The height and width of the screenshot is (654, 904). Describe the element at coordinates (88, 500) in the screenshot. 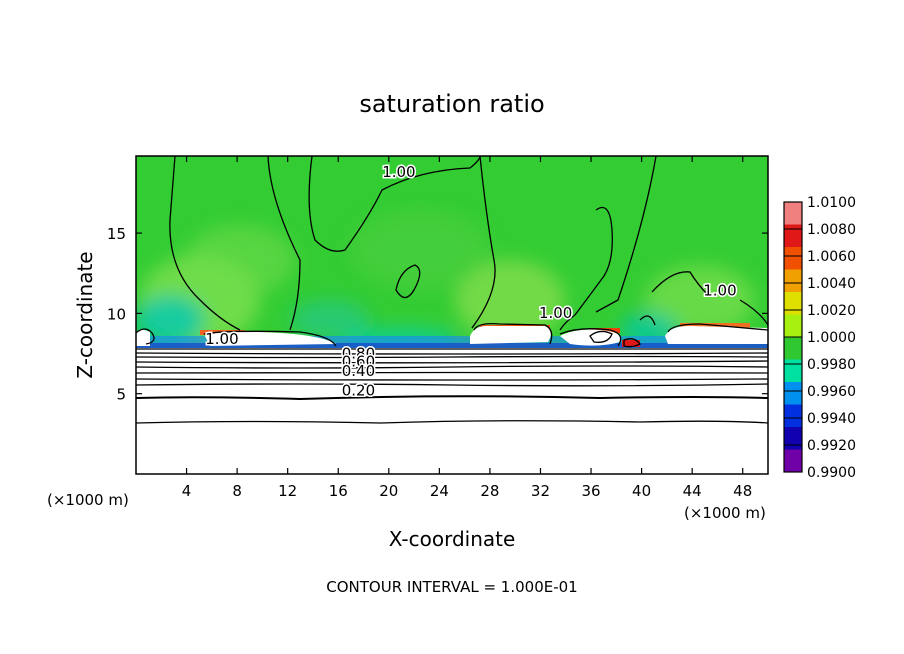

I see `x-unit-label-left: (×1000 m)` at that location.